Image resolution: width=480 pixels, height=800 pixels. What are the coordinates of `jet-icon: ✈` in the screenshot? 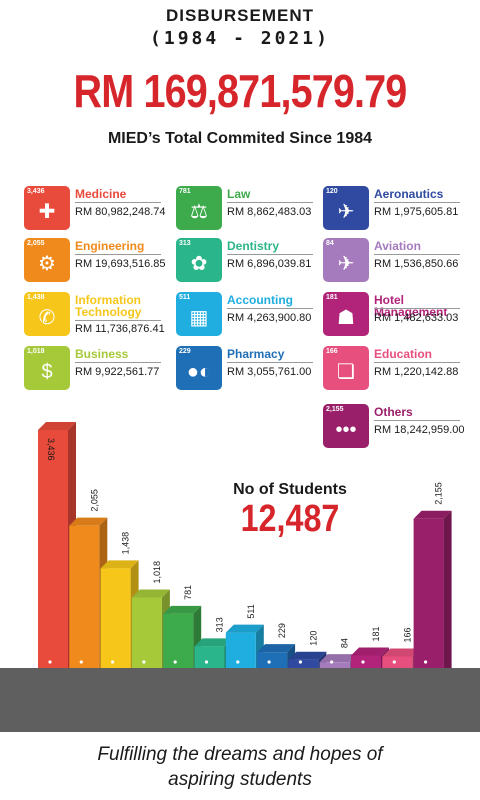 It's located at (346, 212).